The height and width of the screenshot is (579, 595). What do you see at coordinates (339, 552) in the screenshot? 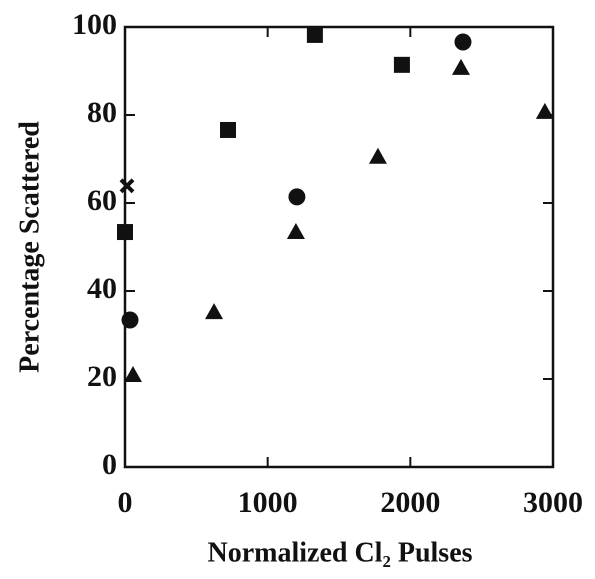
I see `x-axis-label: Normalized Cl₂ Pulses` at bounding box center [339, 552].